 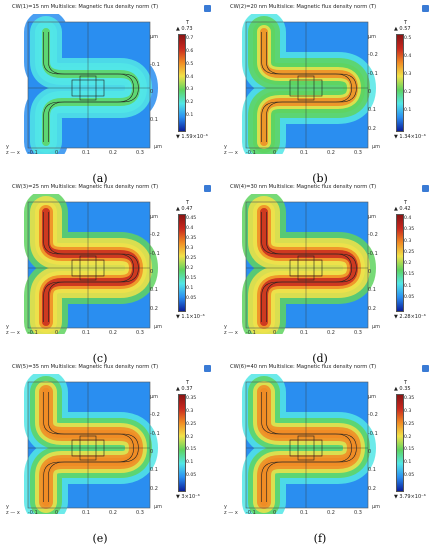 What do you see at coordinates (188, 497) in the screenshot?
I see `colorbar-min-label: ▼ 3×10⁻⁶` at bounding box center [188, 497].